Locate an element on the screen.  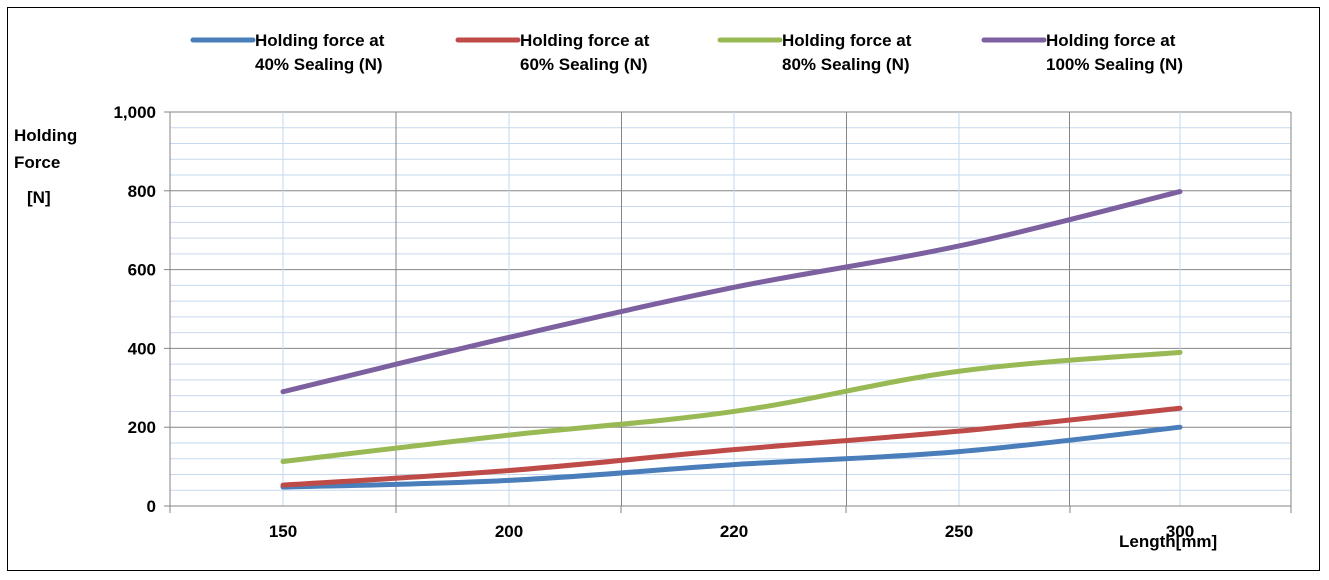
legend-label-2-line-2: 60% Sealing (N) is located at coordinates (584, 64).